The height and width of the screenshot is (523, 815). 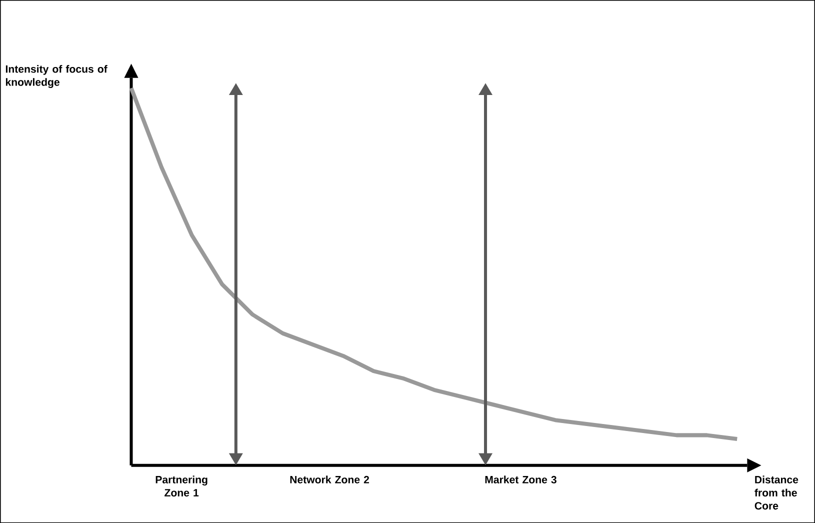 What do you see at coordinates (57, 76) in the screenshot?
I see `y-axis-title: Intensity of focus of knowledge` at bounding box center [57, 76].